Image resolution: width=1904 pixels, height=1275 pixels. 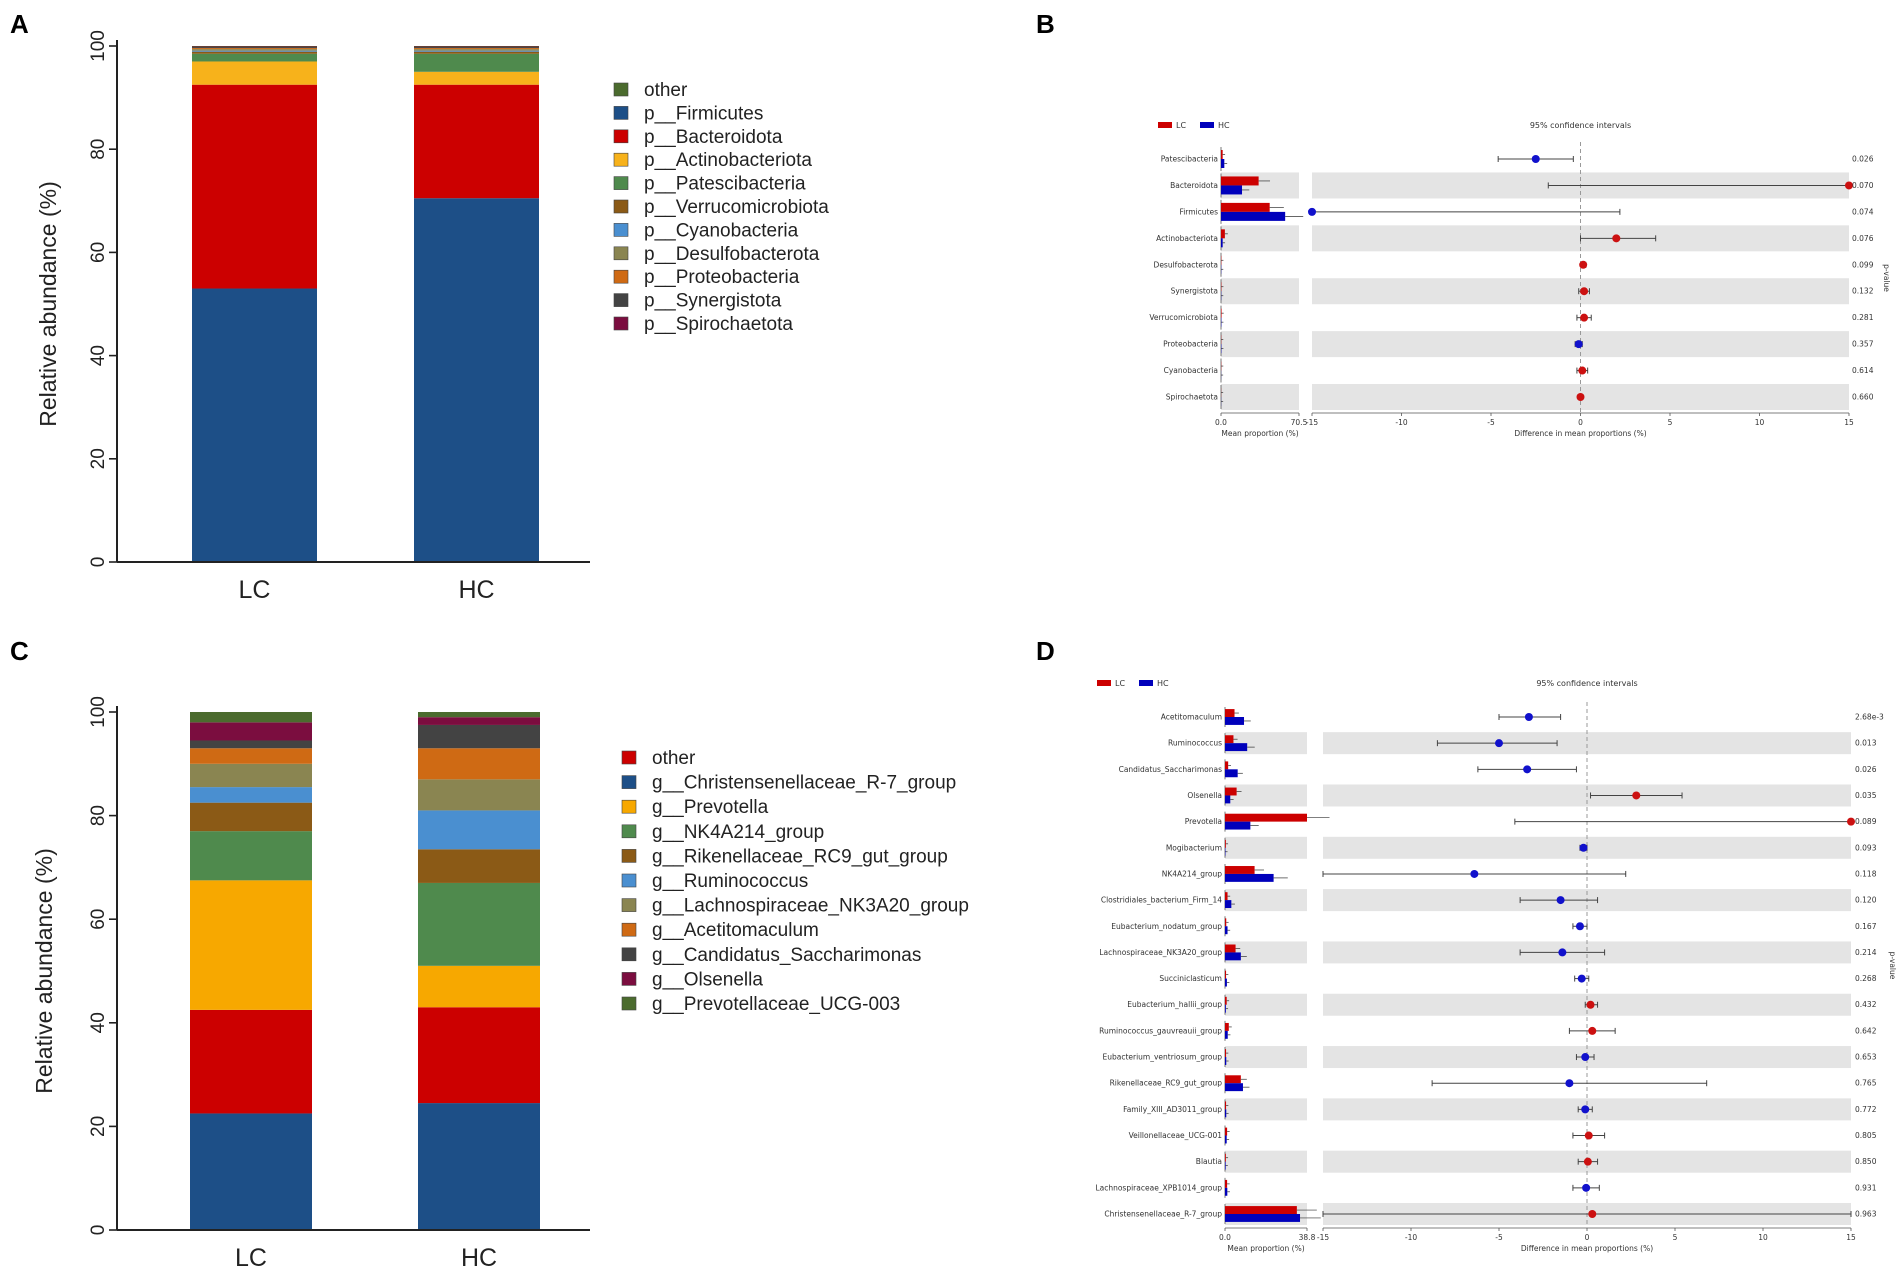 I want to click on panel-a-bar-hc-p-spirochaetota, so click(x=476, y=47).